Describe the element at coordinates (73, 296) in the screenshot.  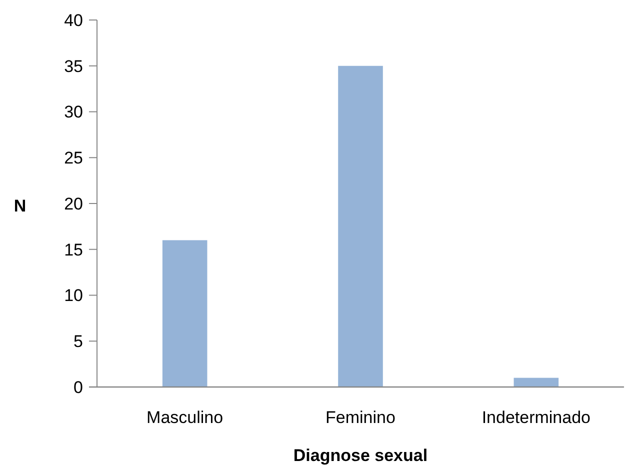
I see `y-tick-label: 10` at that location.